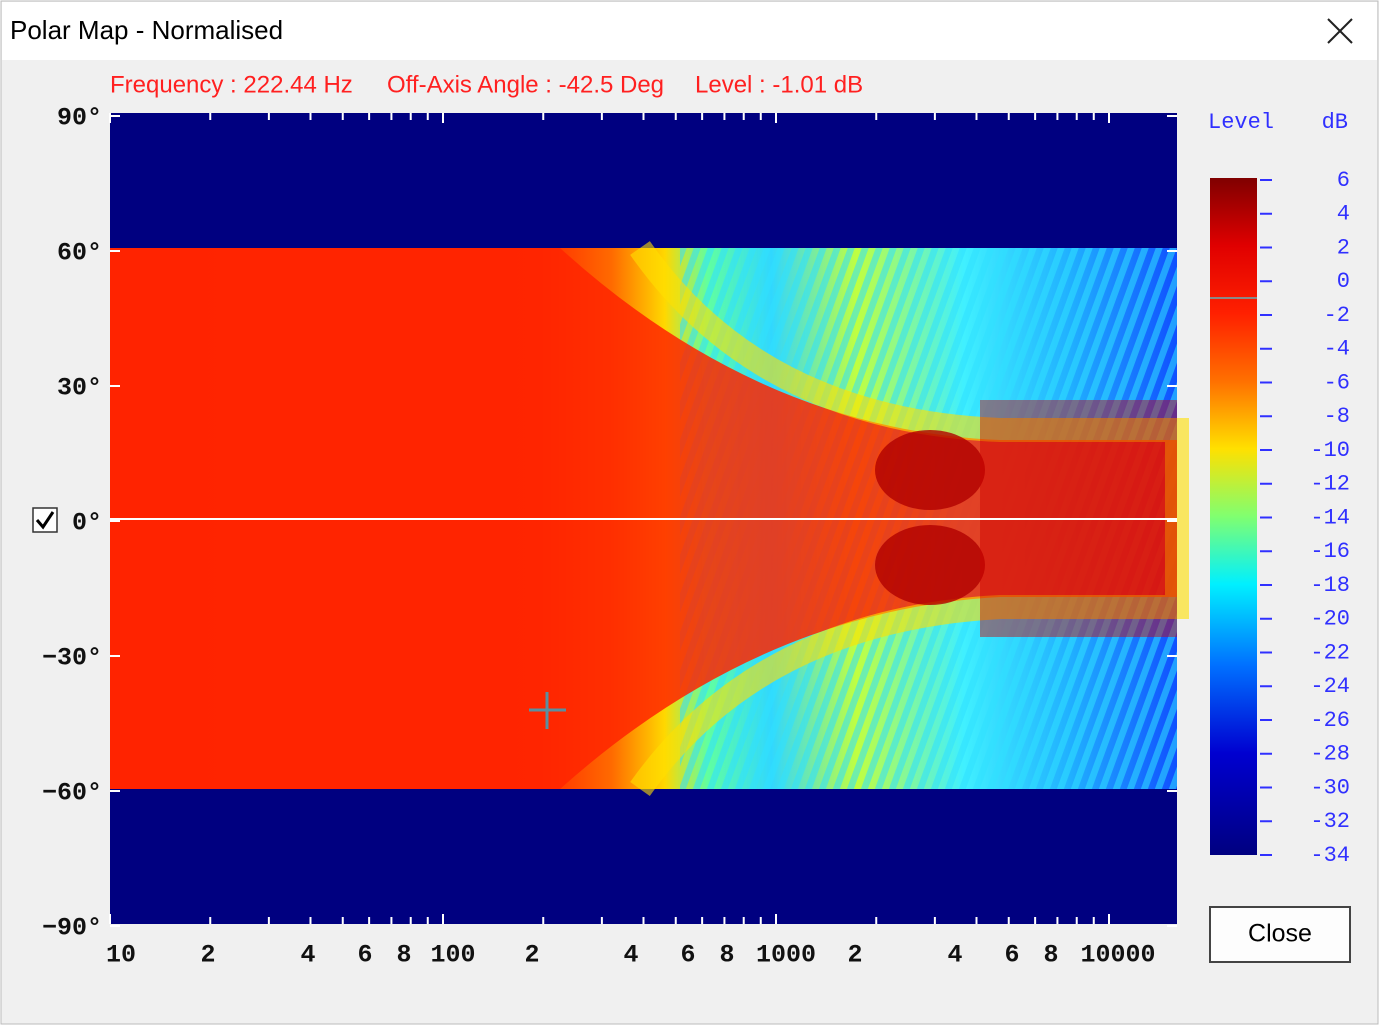 This screenshot has width=1379, height=1025. I want to click on checkmark, so click(45, 520).